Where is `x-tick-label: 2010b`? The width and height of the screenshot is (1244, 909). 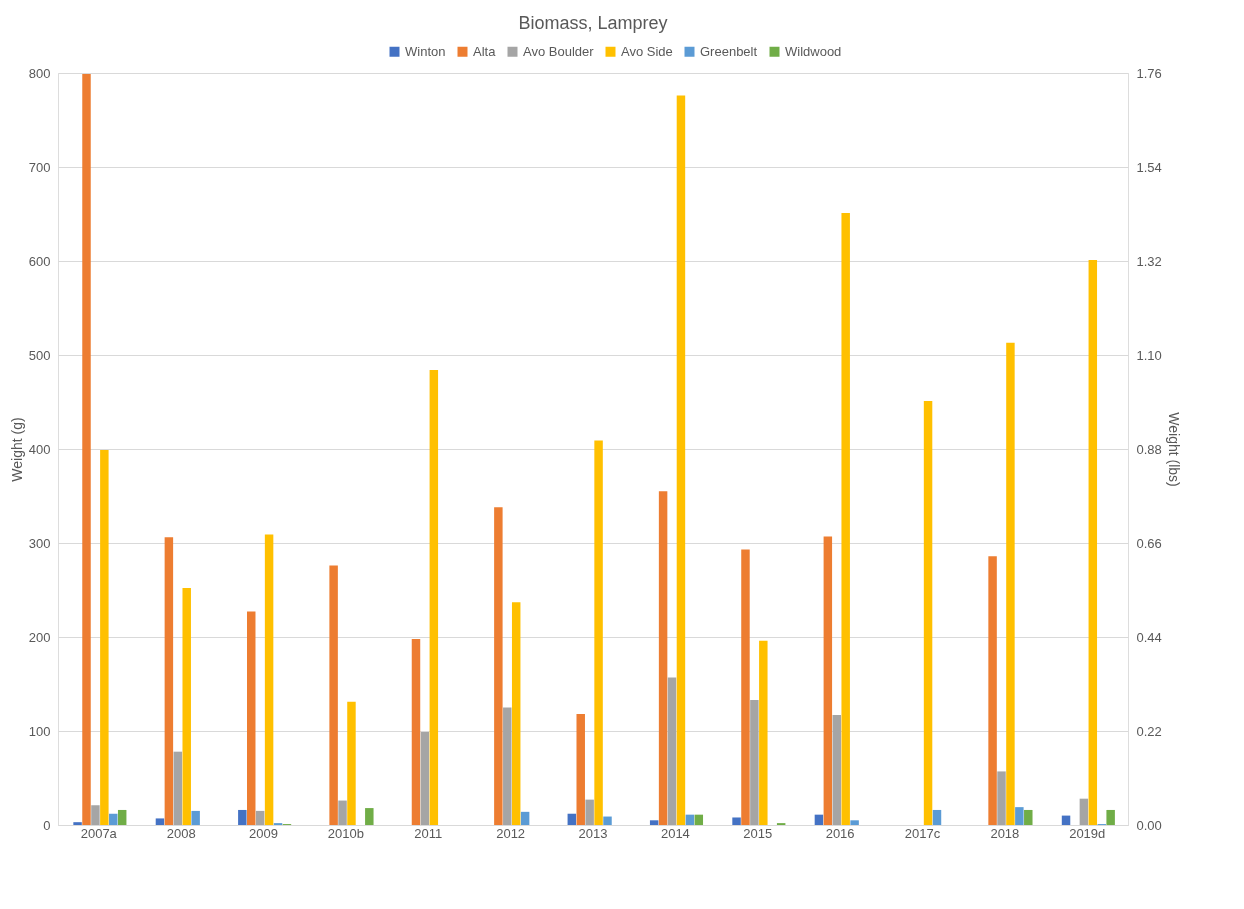
x-tick-label: 2010b is located at coordinates (345, 833).